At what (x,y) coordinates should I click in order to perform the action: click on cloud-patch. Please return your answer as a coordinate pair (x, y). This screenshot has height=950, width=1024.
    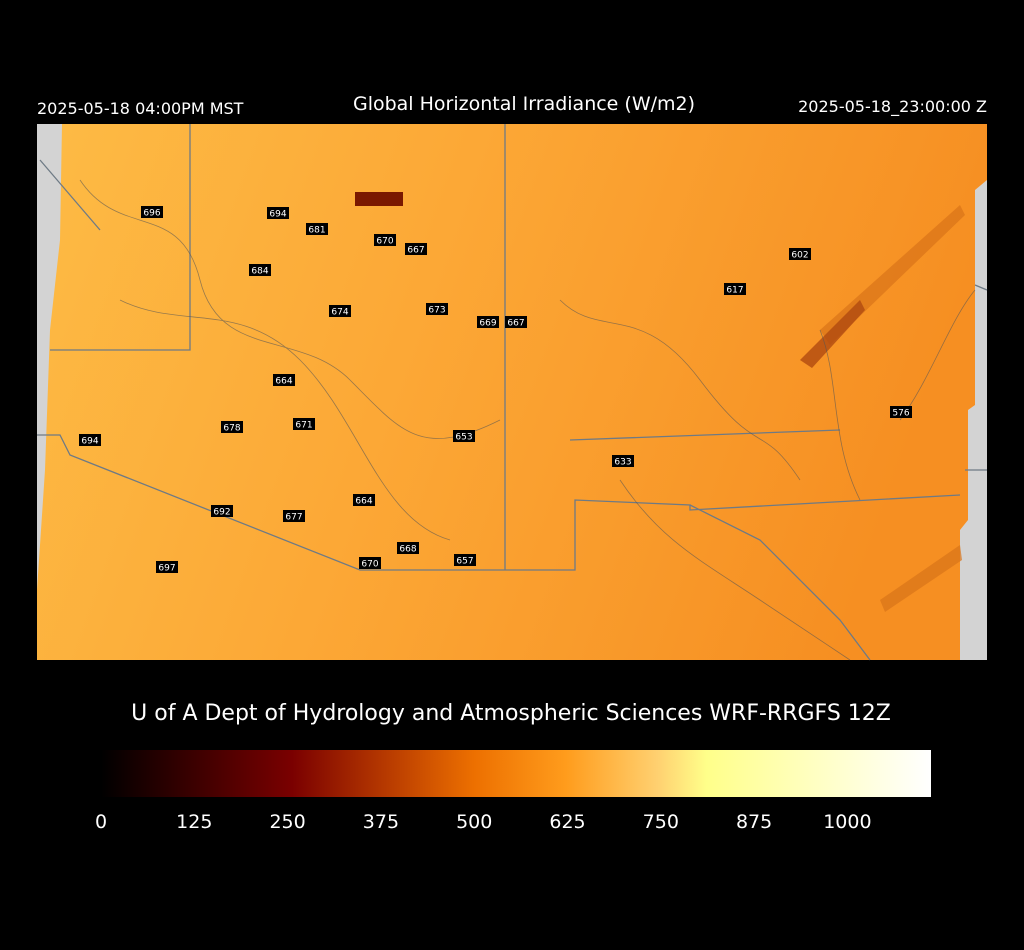
    Looking at the image, I should click on (379, 199).